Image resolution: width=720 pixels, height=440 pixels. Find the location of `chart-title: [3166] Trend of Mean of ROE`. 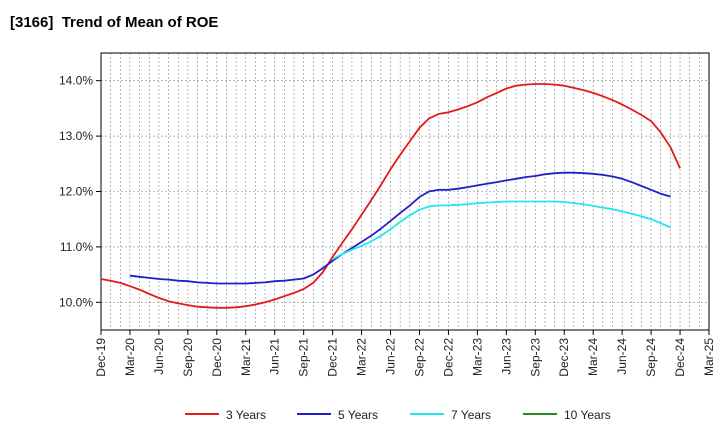

chart-title: [3166] Trend of Mean of ROE is located at coordinates (114, 22).